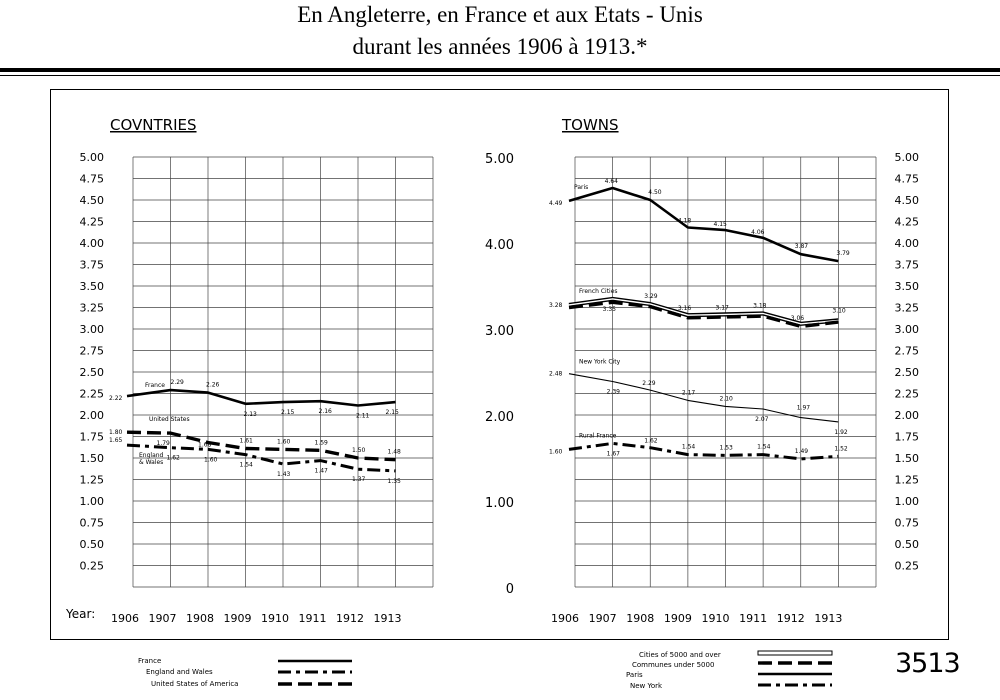 This screenshot has height=700, width=1000. I want to click on data-label: 1.67, so click(614, 453).